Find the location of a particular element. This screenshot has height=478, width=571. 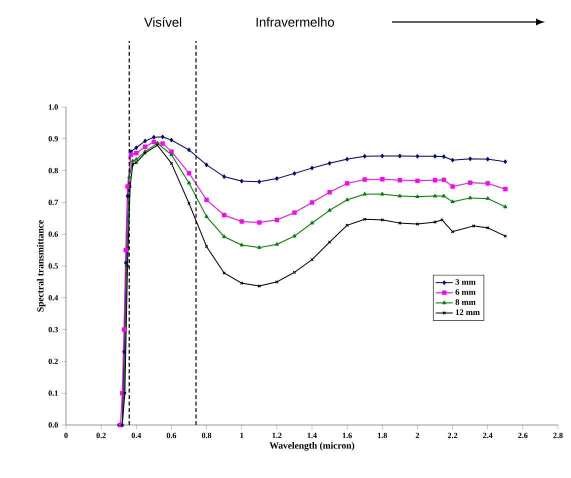

legend-label: 12 mm is located at coordinates (468, 312).